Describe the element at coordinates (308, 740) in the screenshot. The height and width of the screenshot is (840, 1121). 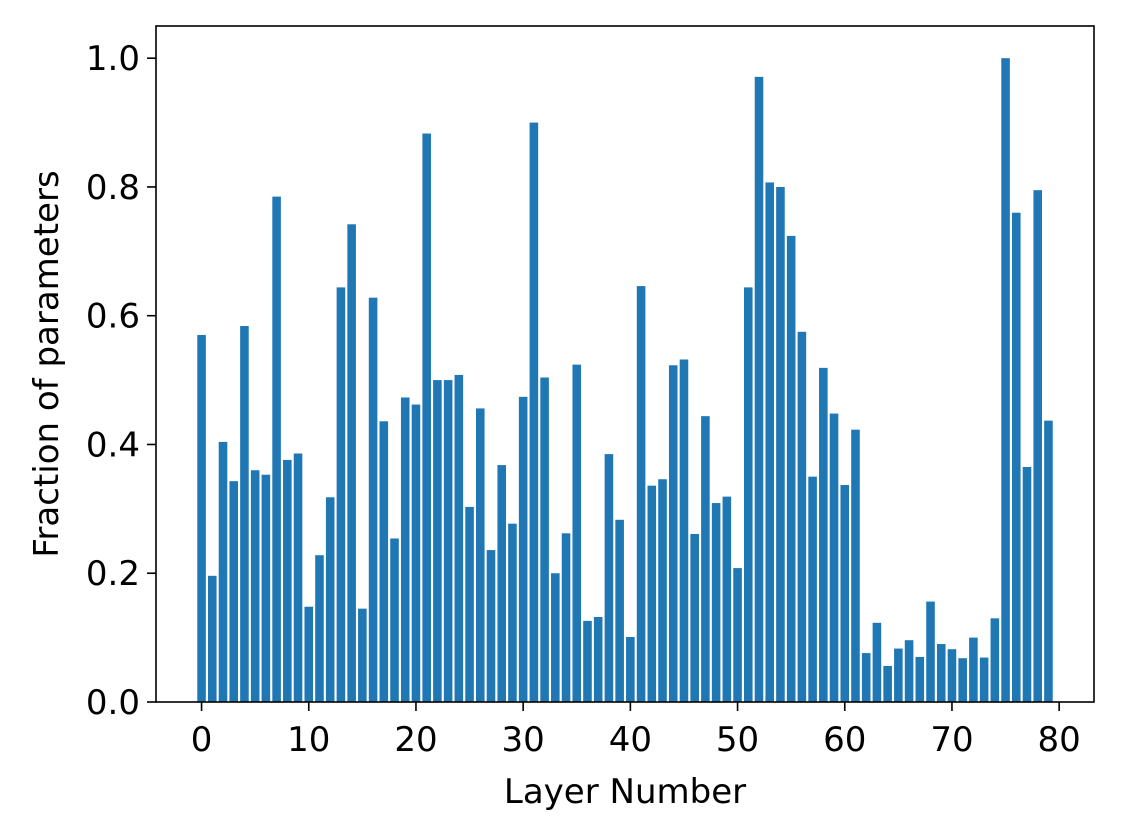
I see `x-tick-label: 10` at that location.